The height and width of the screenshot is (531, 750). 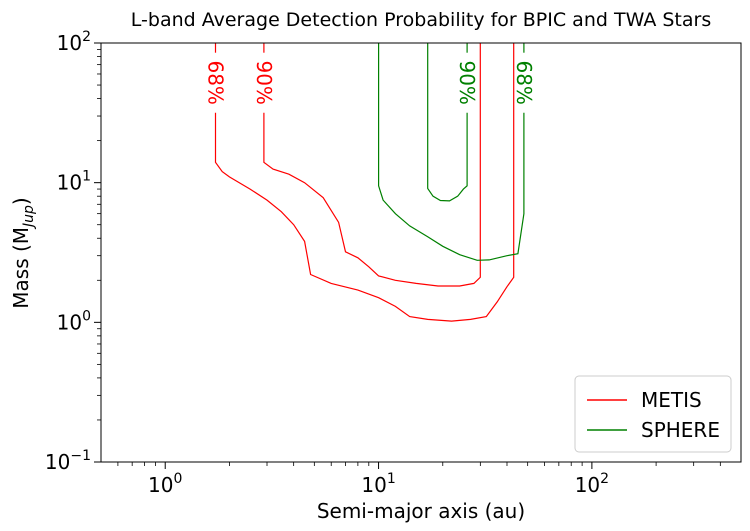 What do you see at coordinates (21, 268) in the screenshot?
I see `y-axis-label-main: Mass (M` at bounding box center [21, 268].